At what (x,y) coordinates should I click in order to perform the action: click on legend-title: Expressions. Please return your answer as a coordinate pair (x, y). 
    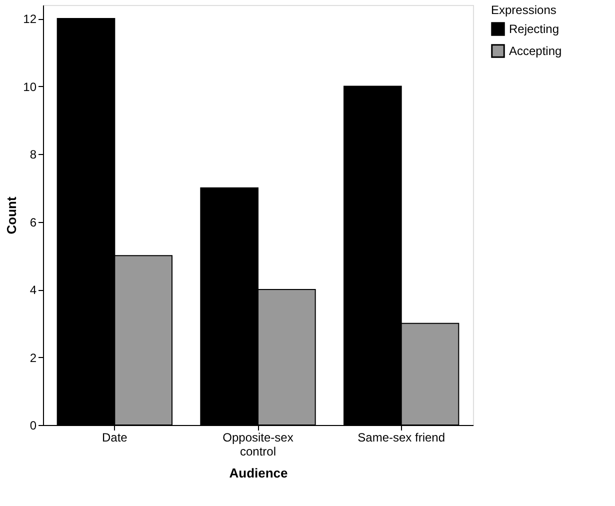
    Looking at the image, I should click on (523, 10).